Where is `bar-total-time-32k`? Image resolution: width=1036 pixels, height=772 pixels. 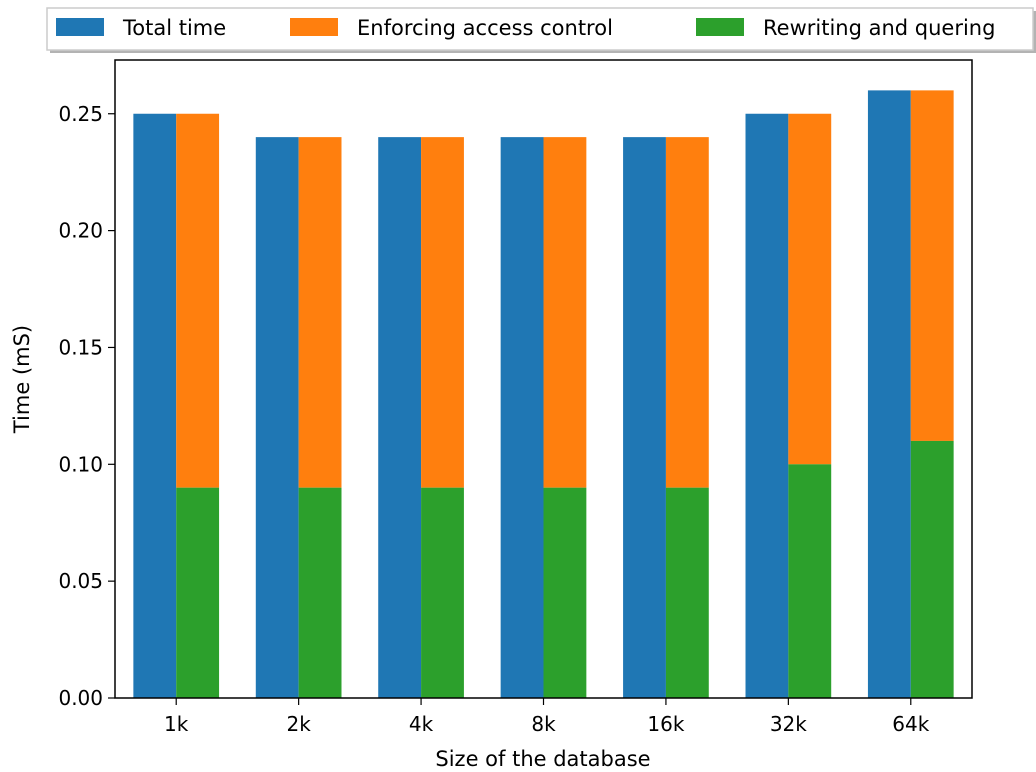 bar-total-time-32k is located at coordinates (767, 405).